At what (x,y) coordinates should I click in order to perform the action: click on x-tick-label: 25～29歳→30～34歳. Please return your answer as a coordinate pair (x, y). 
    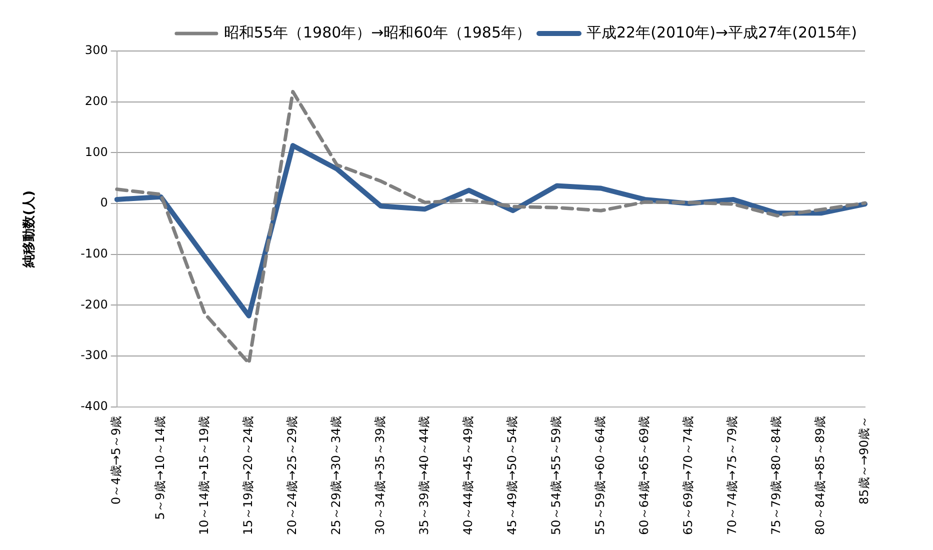
    Looking at the image, I should click on (336, 476).